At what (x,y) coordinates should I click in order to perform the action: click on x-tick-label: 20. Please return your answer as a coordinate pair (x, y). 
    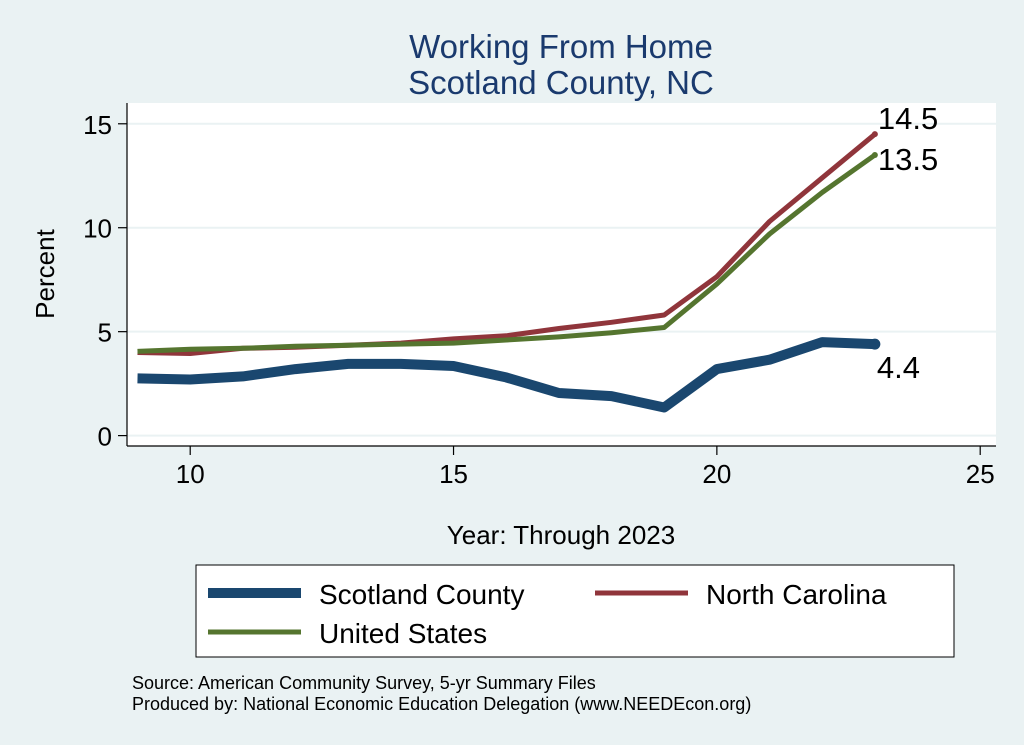
    Looking at the image, I should click on (716, 474).